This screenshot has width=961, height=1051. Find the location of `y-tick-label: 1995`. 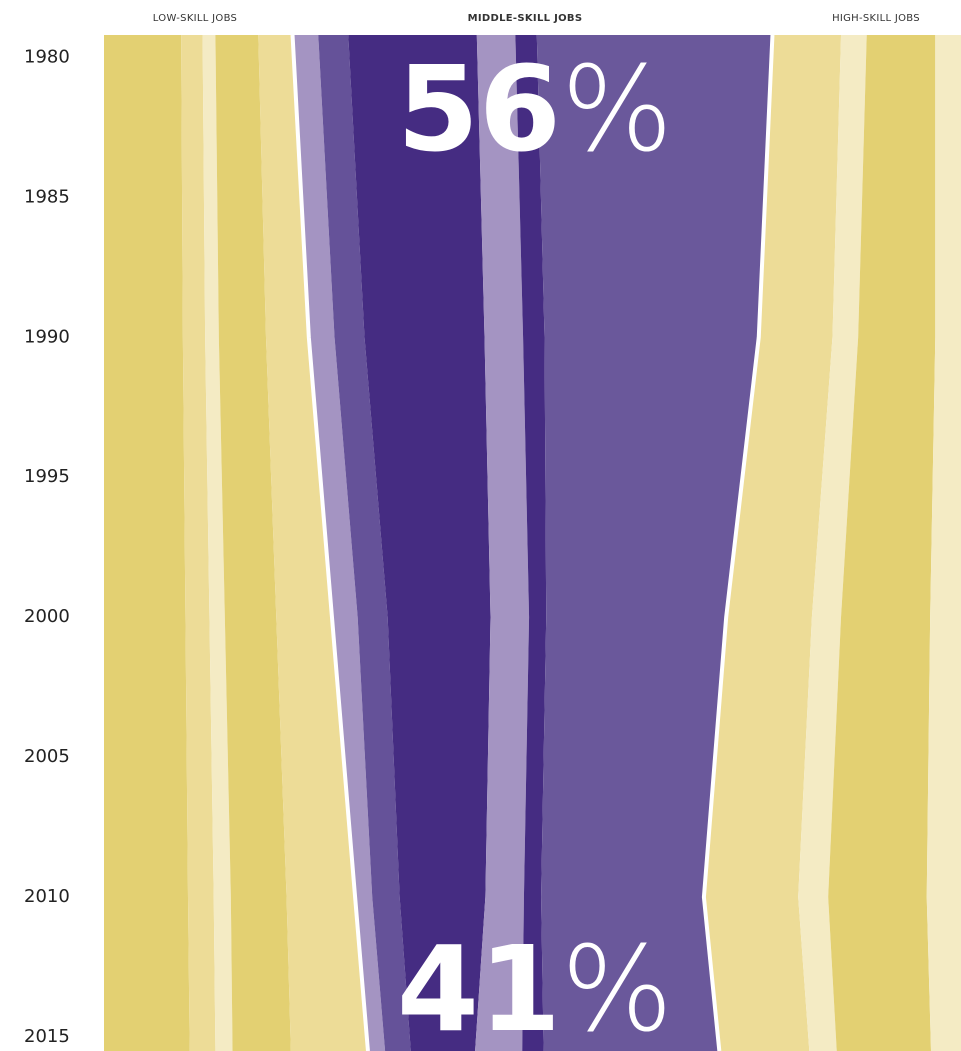

y-tick-label: 1995 is located at coordinates (47, 476).